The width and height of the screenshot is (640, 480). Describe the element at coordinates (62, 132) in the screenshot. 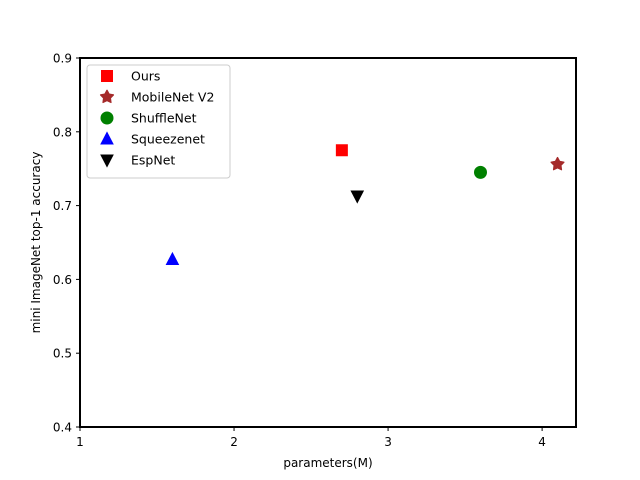

I see `y-tick-label: 0.8` at that location.